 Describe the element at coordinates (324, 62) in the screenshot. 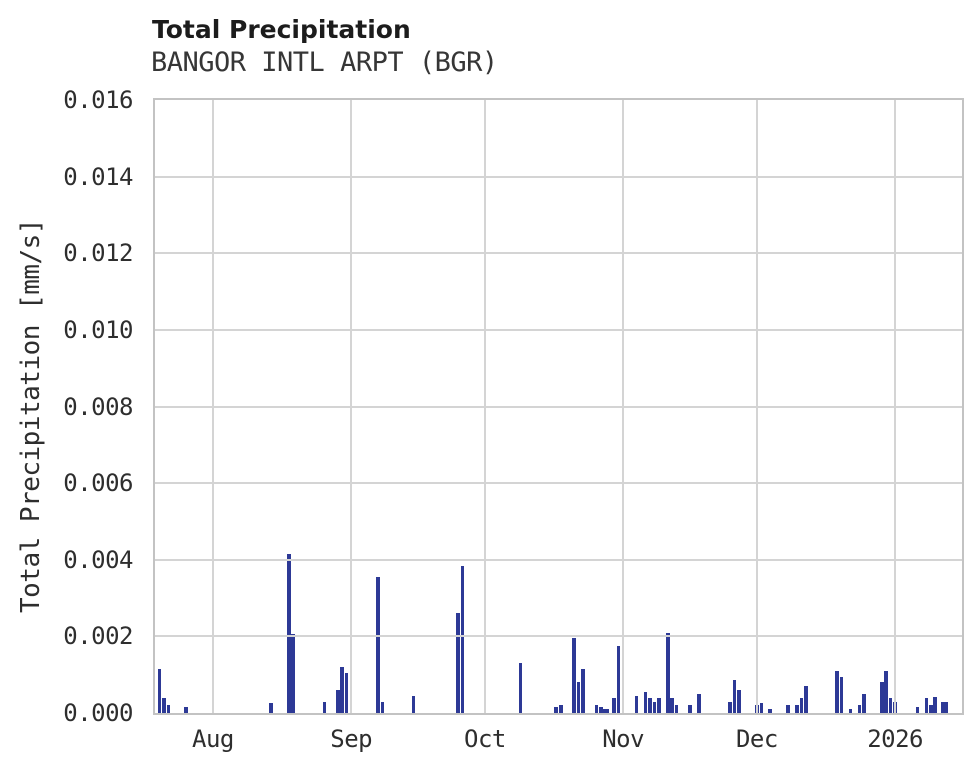

I see `chart-subtitle: BANGOR INTL ARPT (BGR)` at that location.